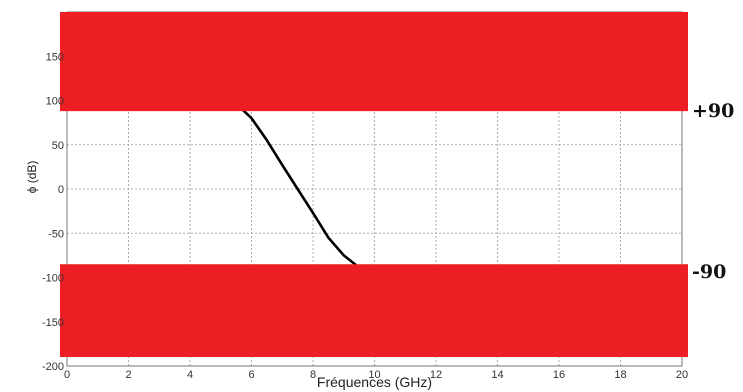 This screenshot has width=743, height=392. Describe the element at coordinates (713, 111) in the screenshot. I see `band-label-0: +90` at that location.